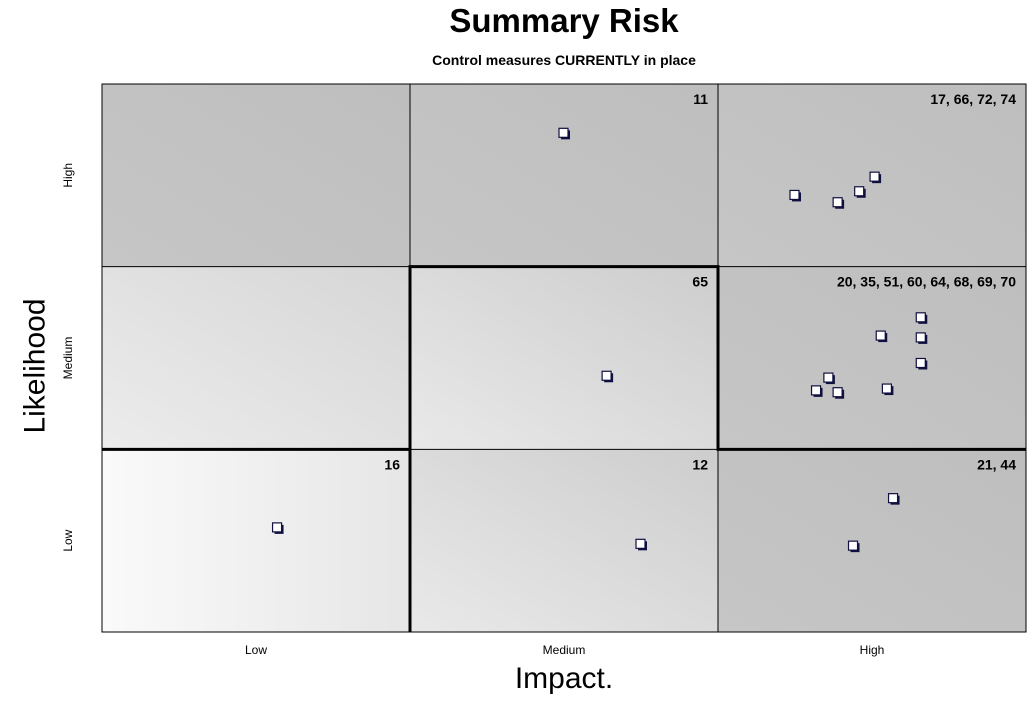  I want to click on cell-high-impact-high-likelihood-label: 17, 66, 72, 74, so click(973, 99).